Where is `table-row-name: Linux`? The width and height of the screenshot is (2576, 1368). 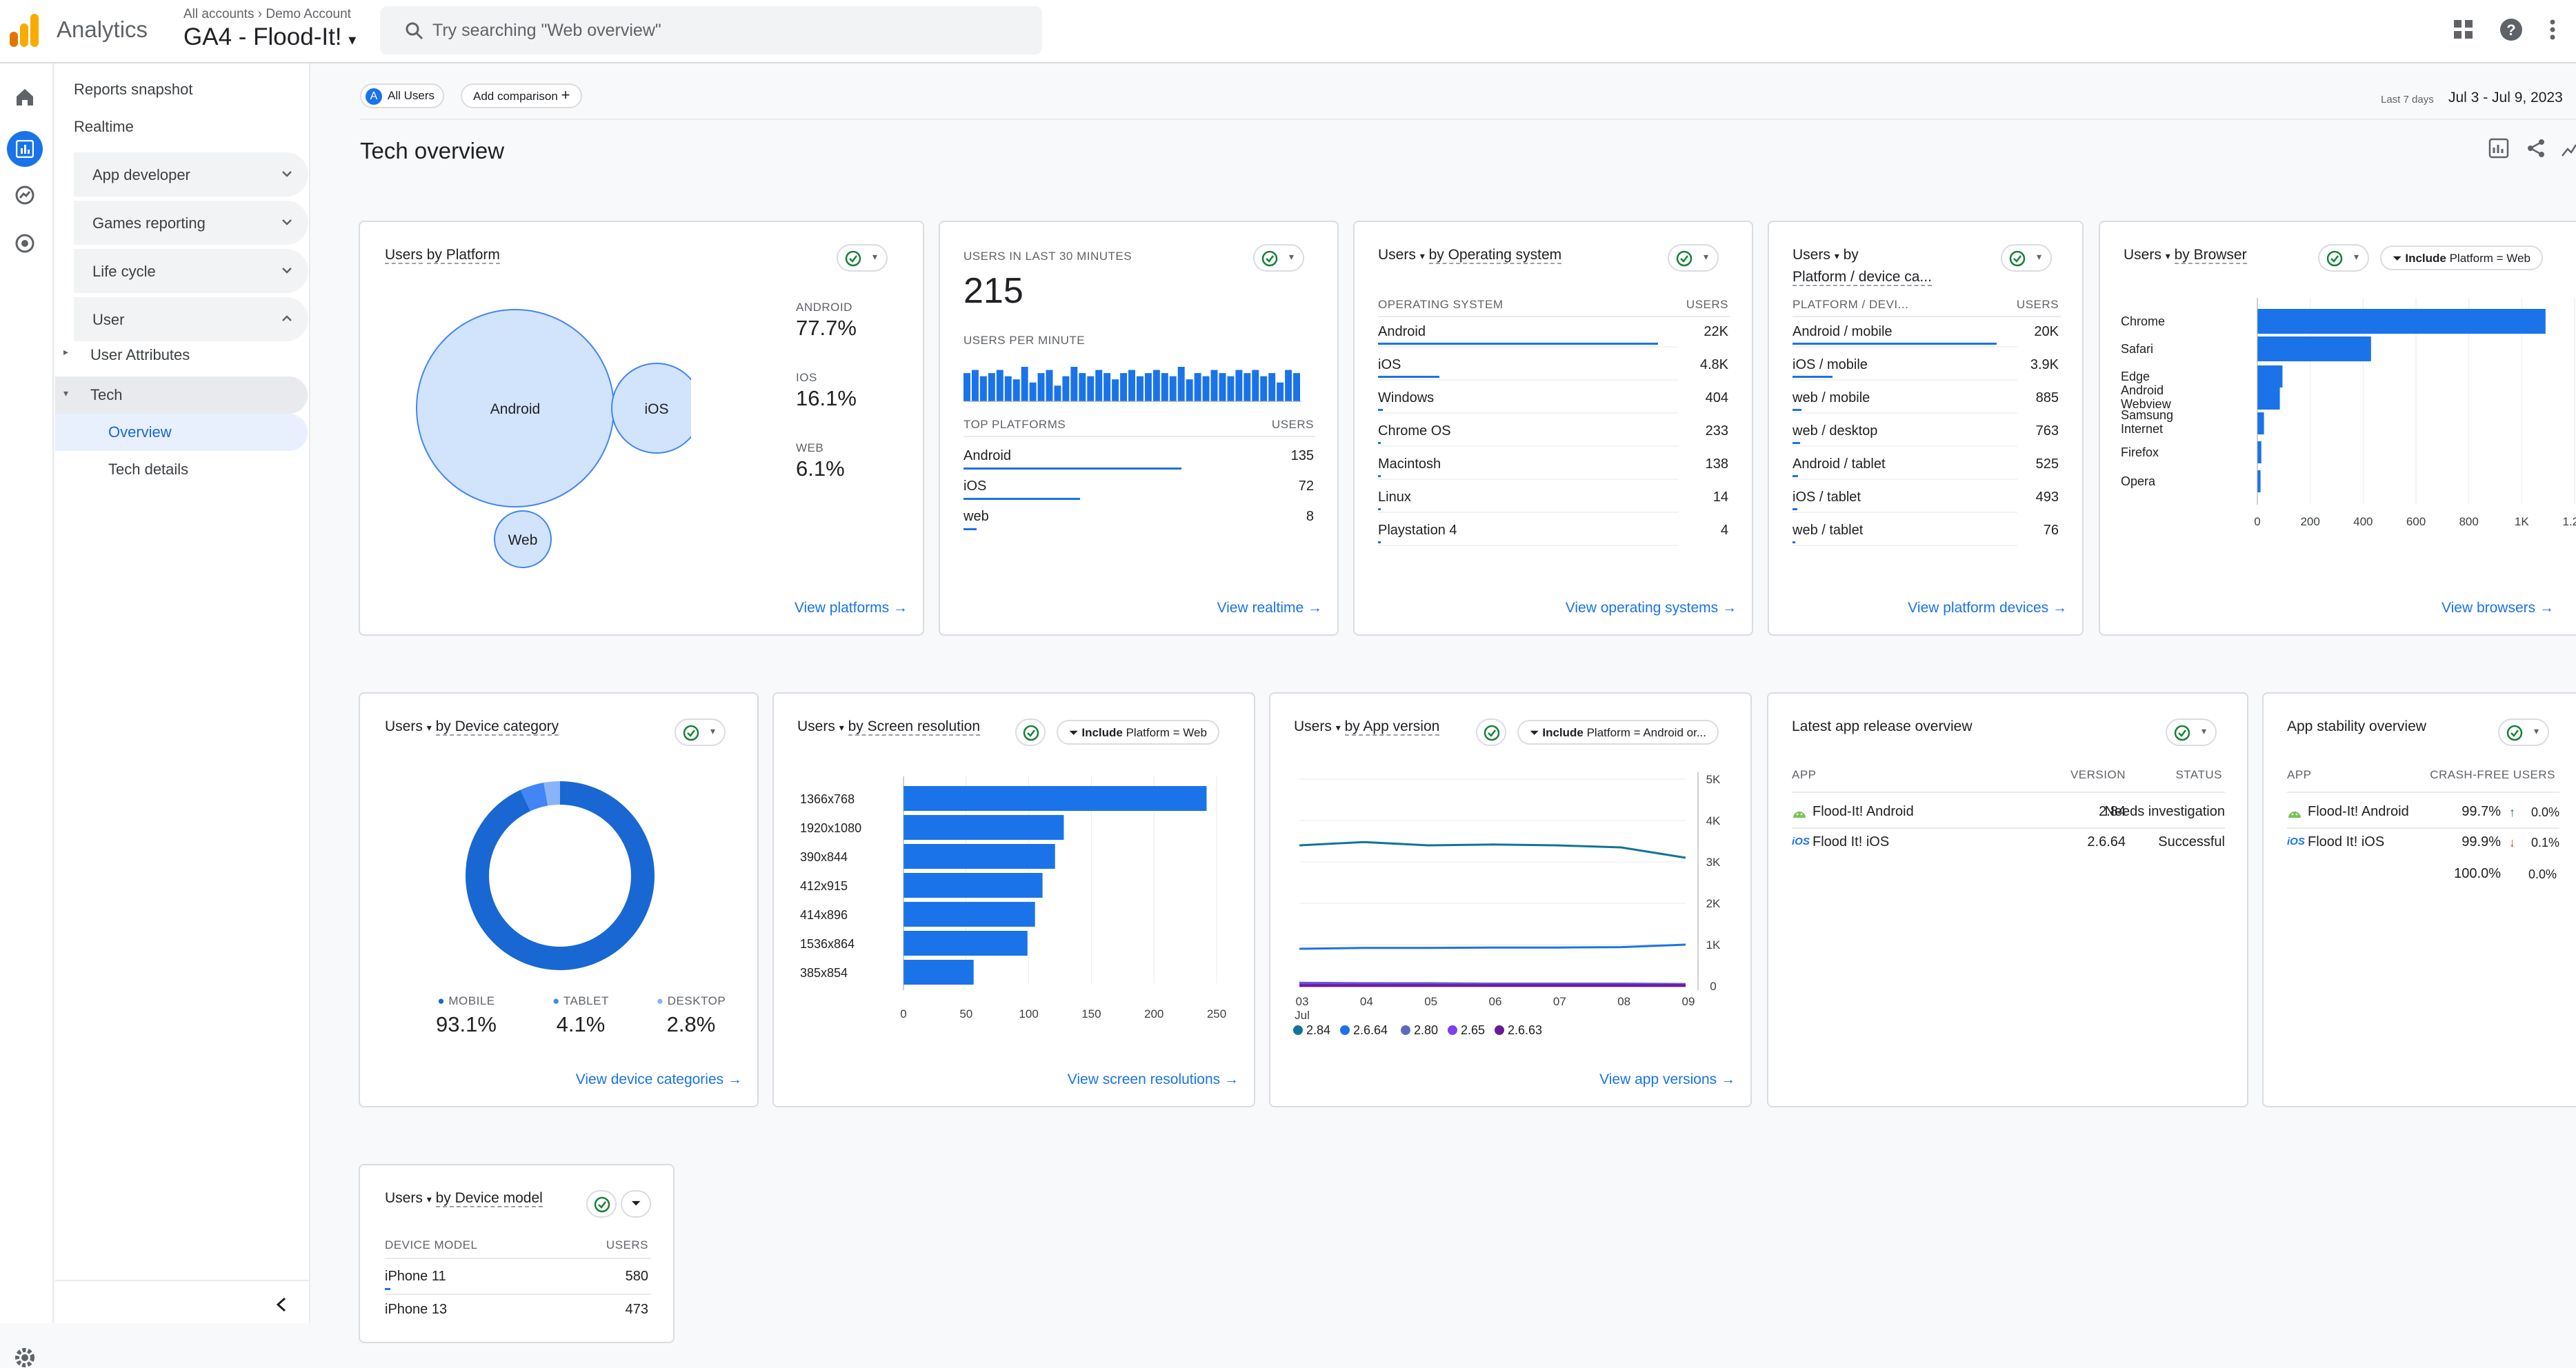 table-row-name: Linux is located at coordinates (1394, 497).